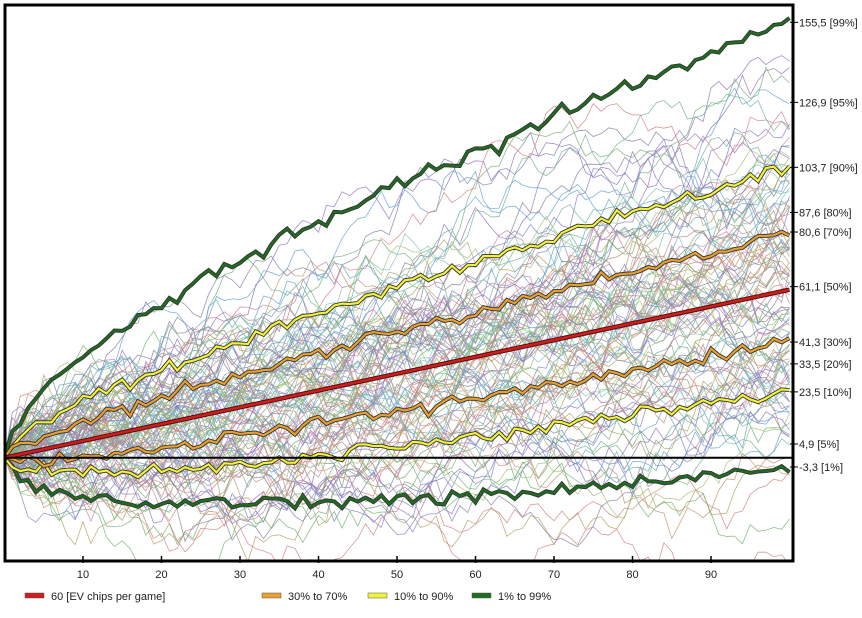  I want to click on right-label: 80,6 [70%], so click(825, 233).